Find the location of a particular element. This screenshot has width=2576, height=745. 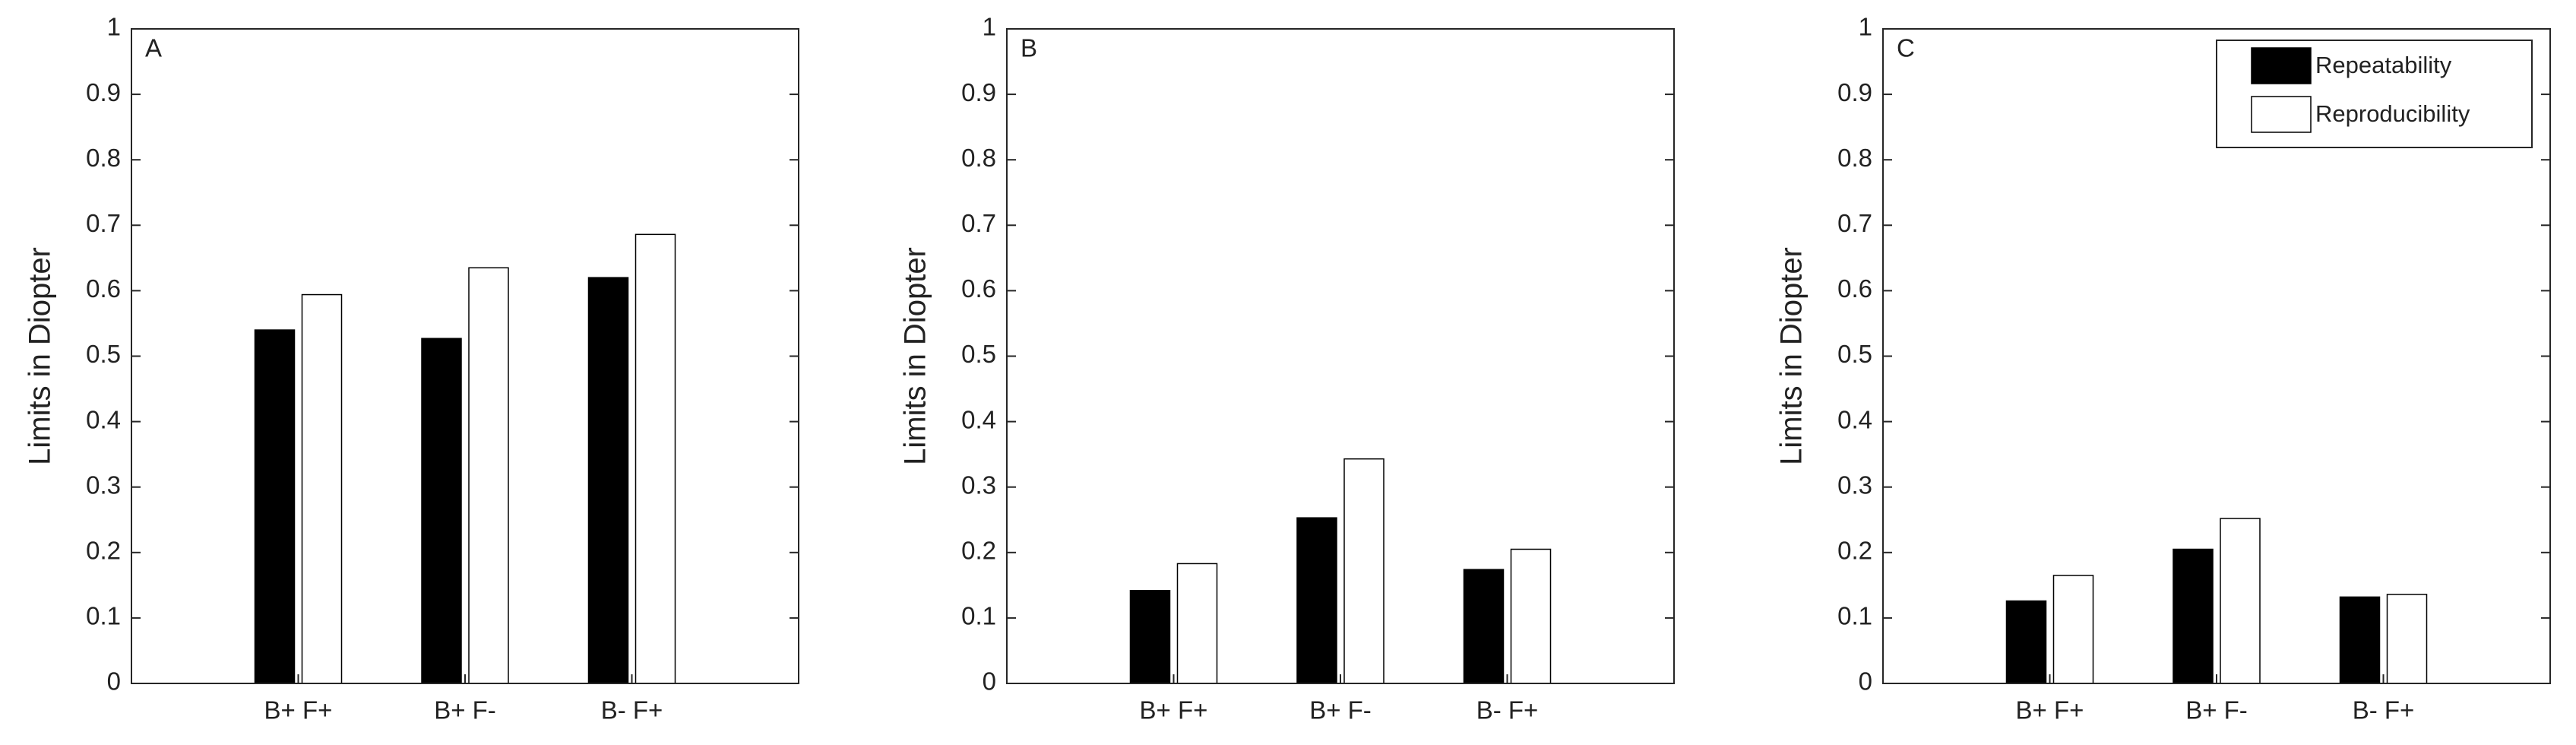

legend-box is located at coordinates (2374, 94).